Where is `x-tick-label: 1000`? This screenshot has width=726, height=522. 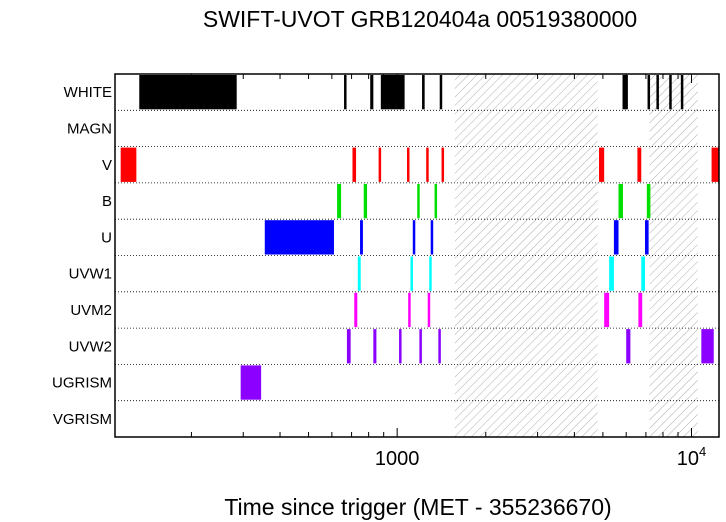 x-tick-label: 1000 is located at coordinates (397, 459).